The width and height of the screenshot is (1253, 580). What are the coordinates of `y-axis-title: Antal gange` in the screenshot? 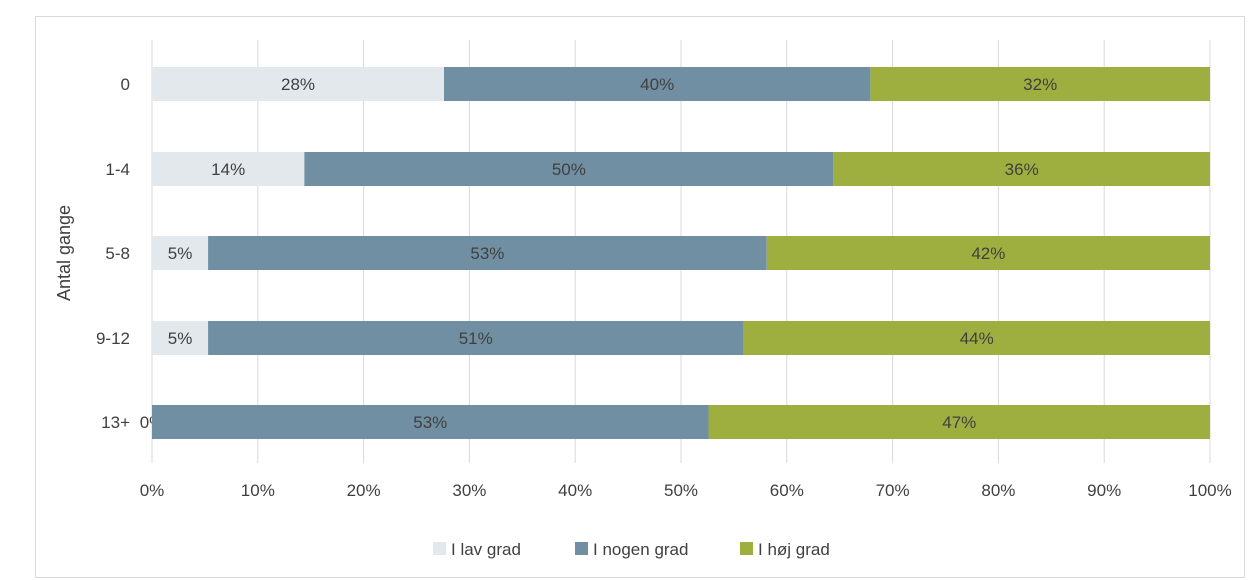 It's located at (64, 253).